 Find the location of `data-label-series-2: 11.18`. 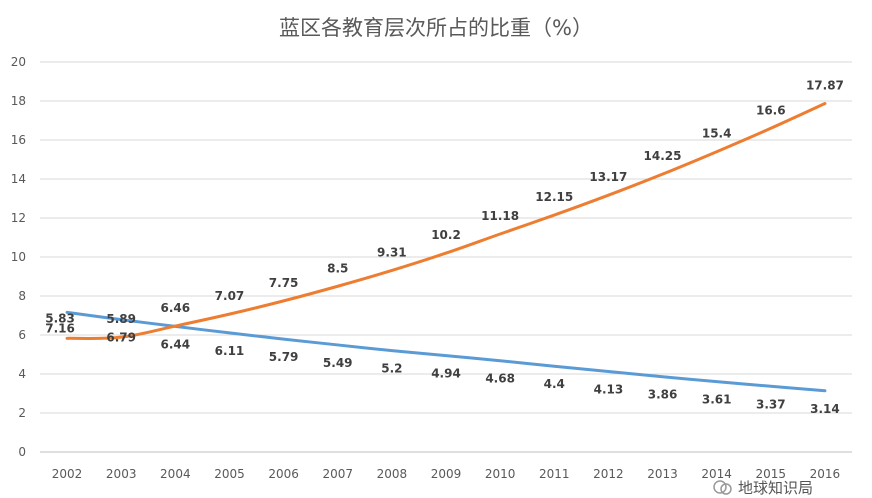

data-label-series-2: 11.18 is located at coordinates (500, 216).